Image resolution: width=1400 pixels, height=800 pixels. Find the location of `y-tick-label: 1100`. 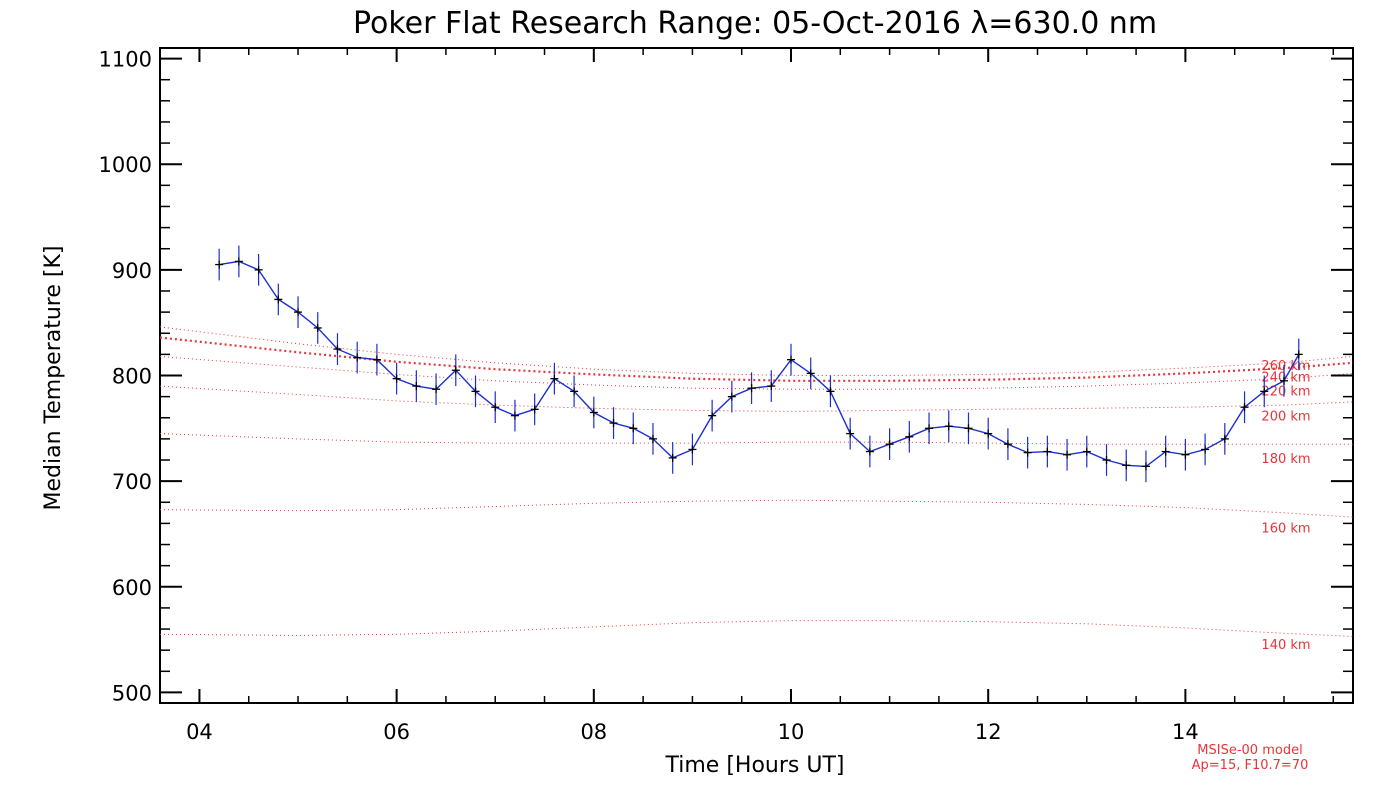

y-tick-label: 1100 is located at coordinates (125, 60).